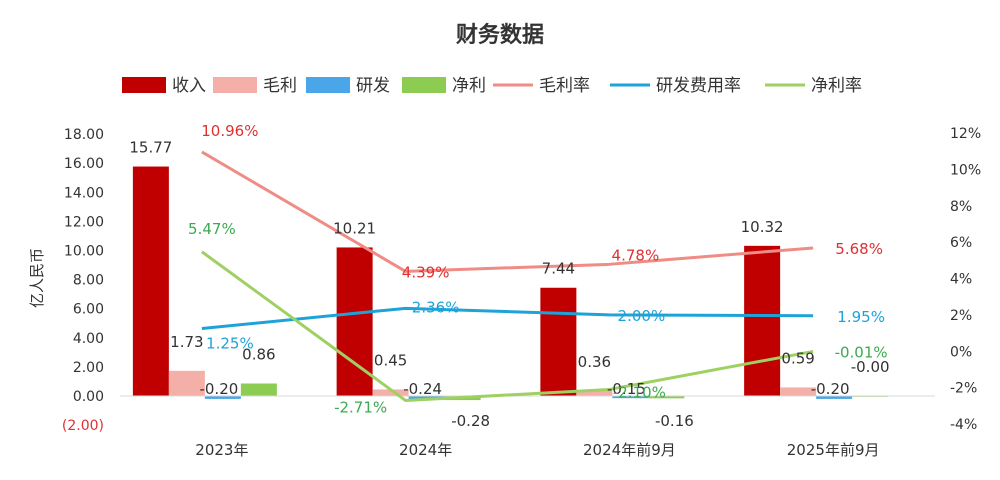 The width and height of the screenshot is (1000, 480). What do you see at coordinates (961, 243) in the screenshot?
I see `y-right-tick-label: 6%` at bounding box center [961, 243].